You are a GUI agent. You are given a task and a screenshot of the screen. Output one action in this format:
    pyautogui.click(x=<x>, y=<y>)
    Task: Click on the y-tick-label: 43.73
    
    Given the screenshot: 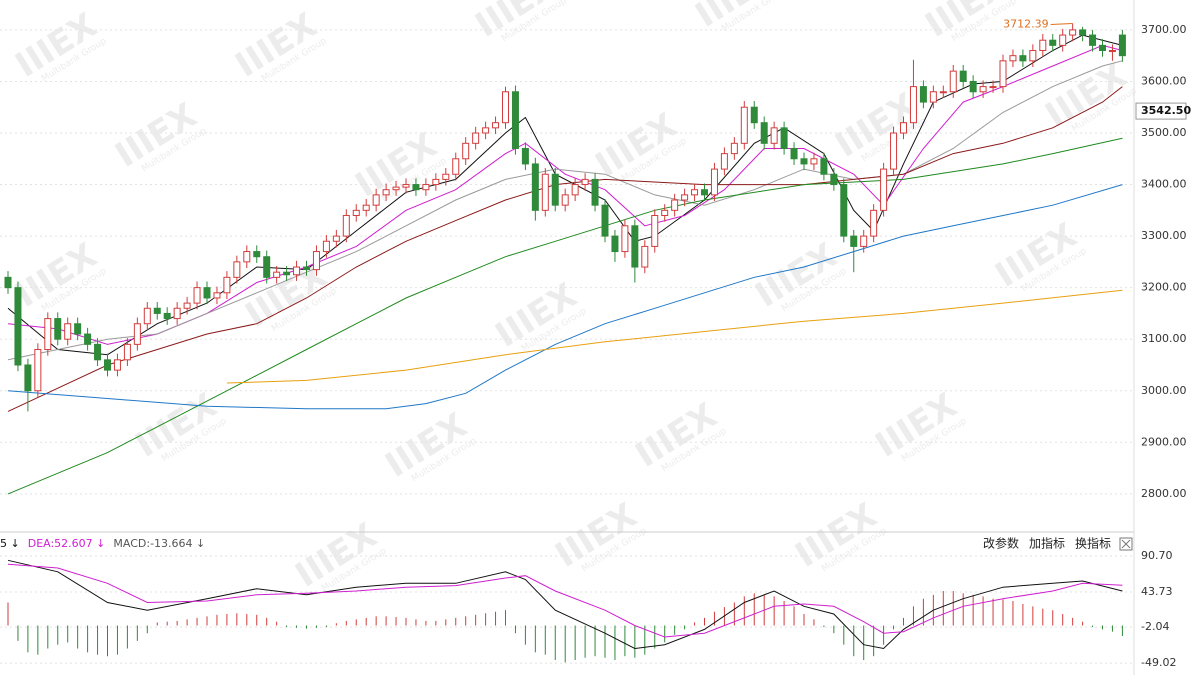 What is the action you would take?
    pyautogui.click(x=1157, y=591)
    